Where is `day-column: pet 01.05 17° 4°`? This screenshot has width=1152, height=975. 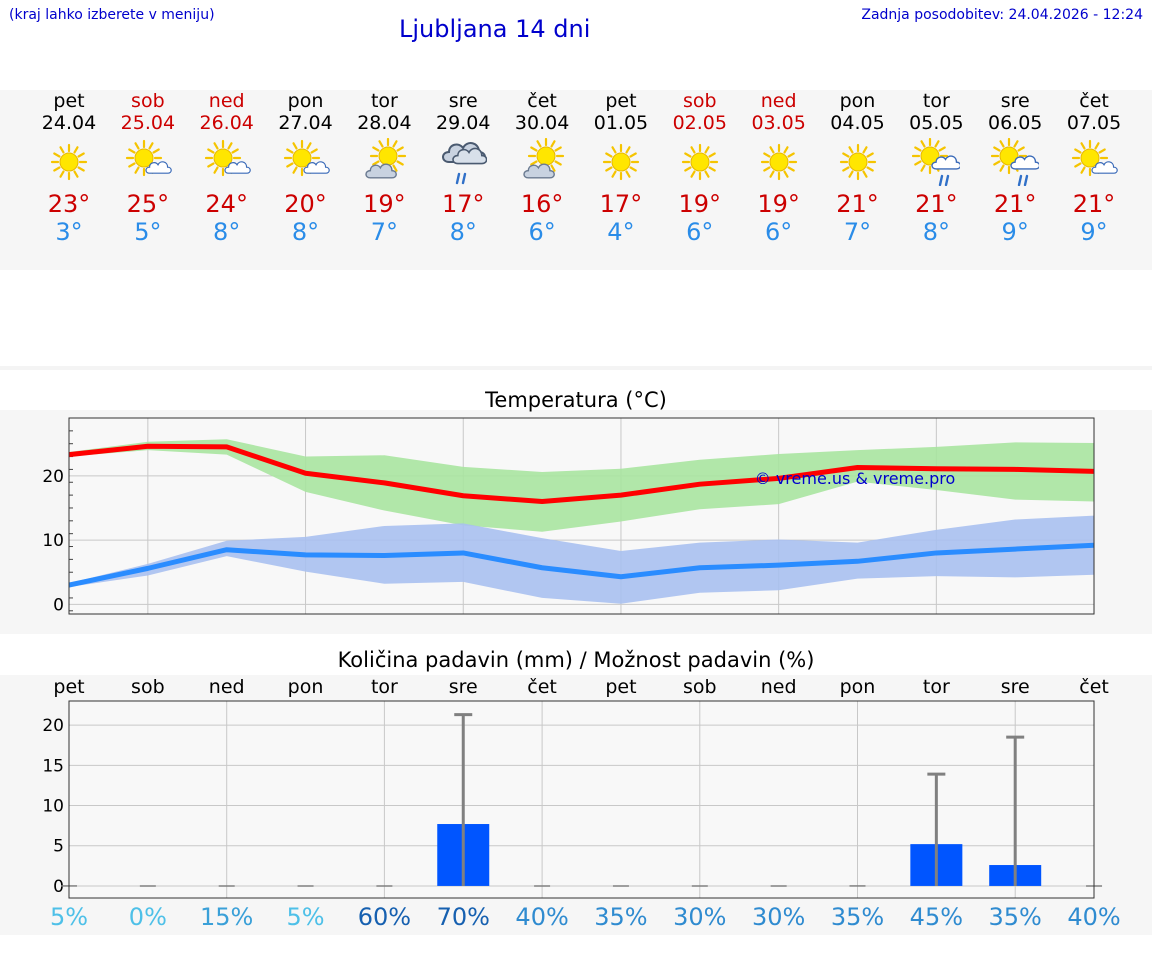
day-column: pet 01.05 17° 4° is located at coordinates (621, 168).